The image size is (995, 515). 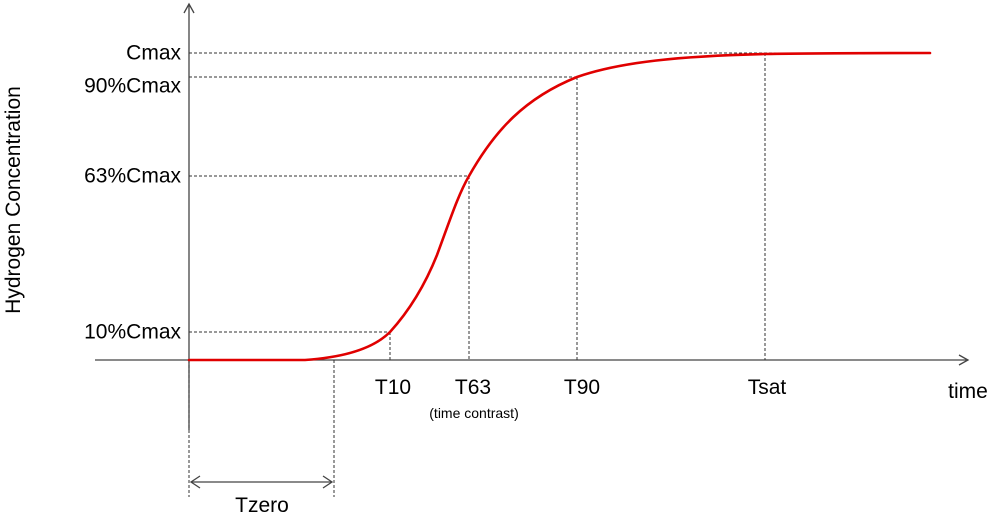 What do you see at coordinates (262, 504) in the screenshot?
I see `tzero-label: Tzero` at bounding box center [262, 504].